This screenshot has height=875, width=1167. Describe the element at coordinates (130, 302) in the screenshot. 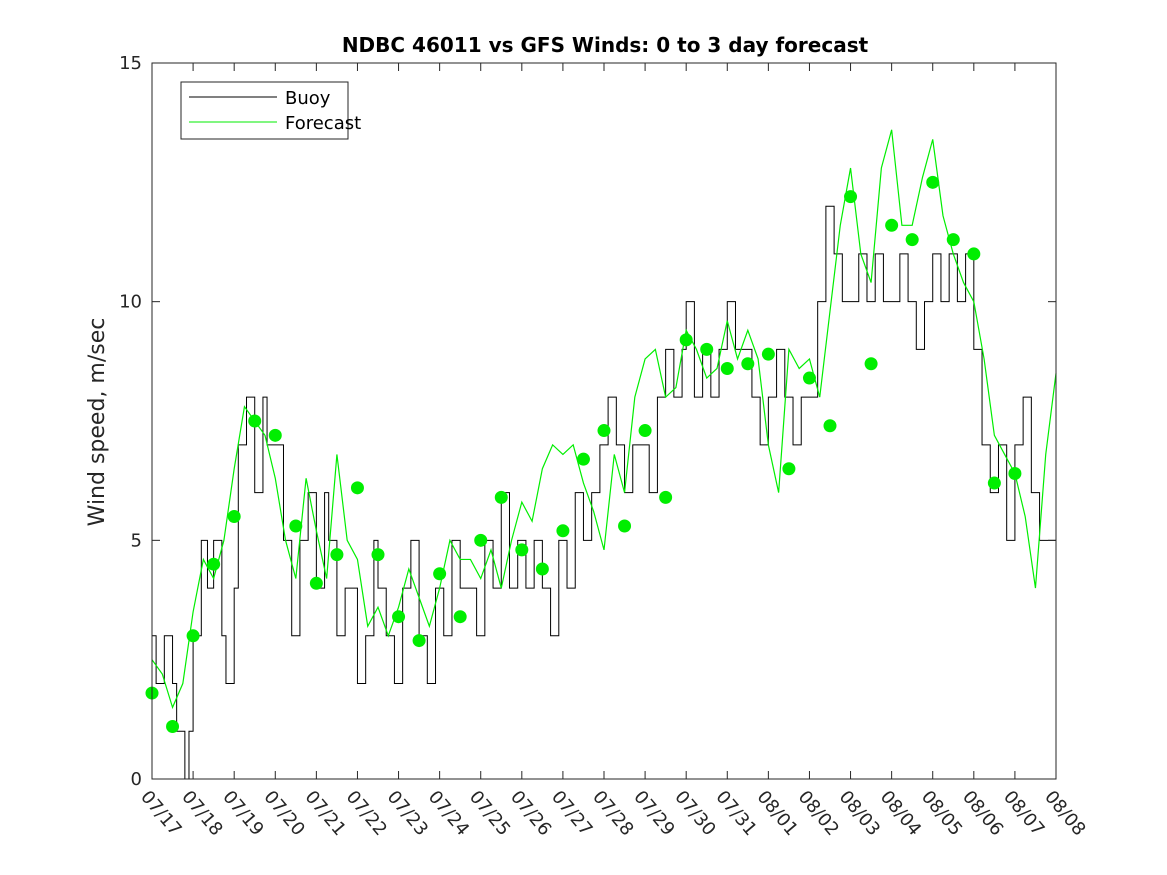

I see `y-tick-label: 10` at that location.